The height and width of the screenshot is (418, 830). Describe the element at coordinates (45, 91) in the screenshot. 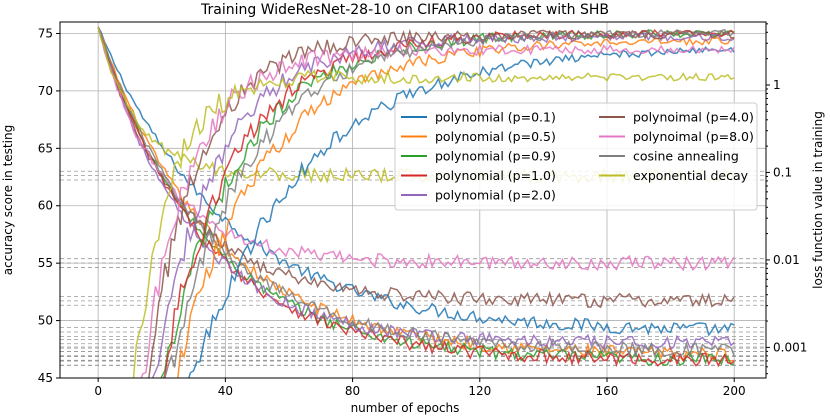

I see `y-left-tick-label: 70` at that location.